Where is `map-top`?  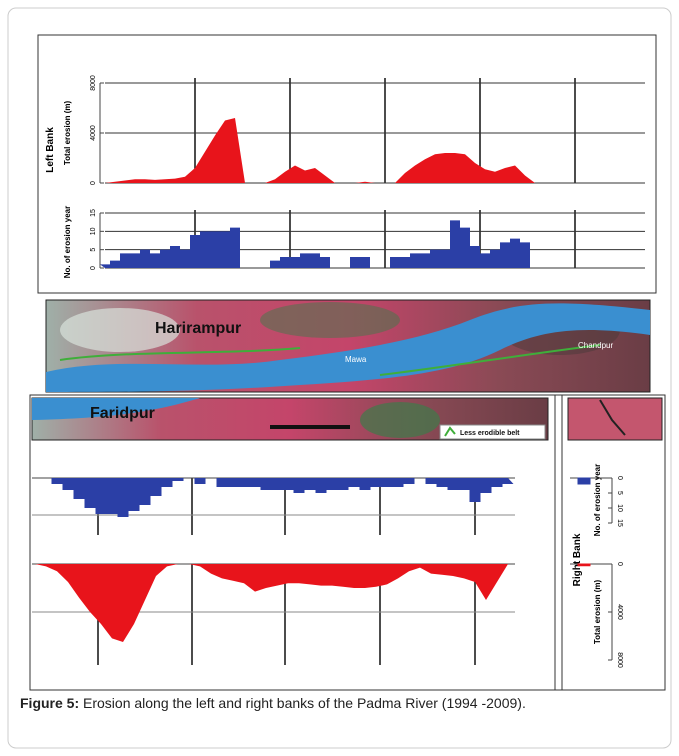
map-top is located at coordinates (348, 346).